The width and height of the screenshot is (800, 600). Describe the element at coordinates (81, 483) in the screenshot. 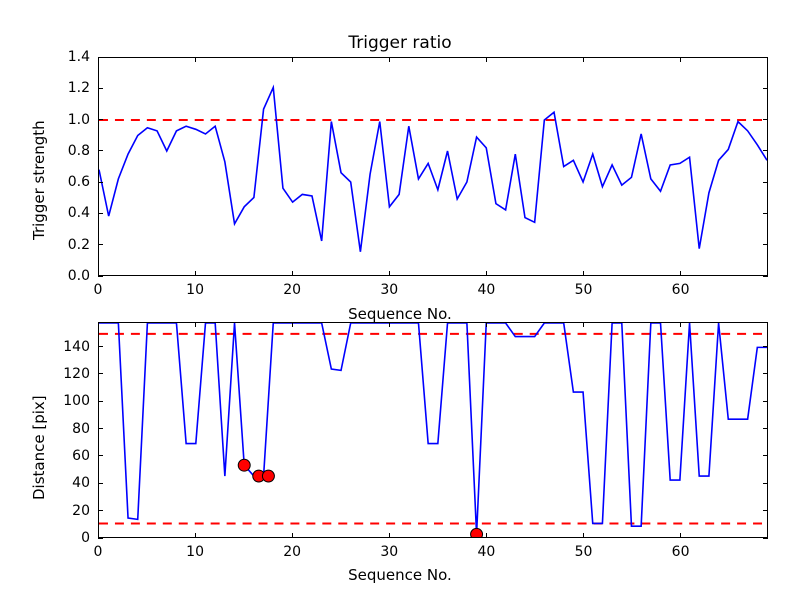

I see `y-tick-label: 40` at that location.